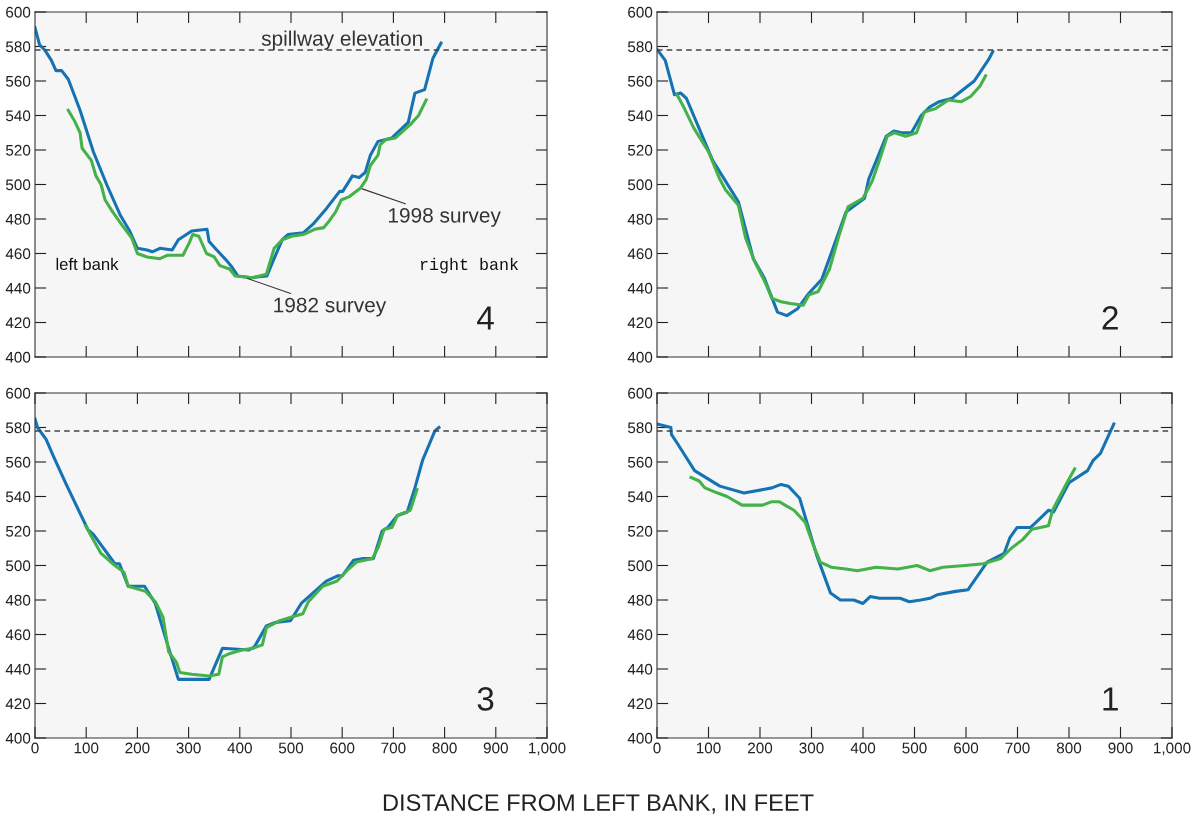  I want to click on annotation: right bank, so click(469, 265).